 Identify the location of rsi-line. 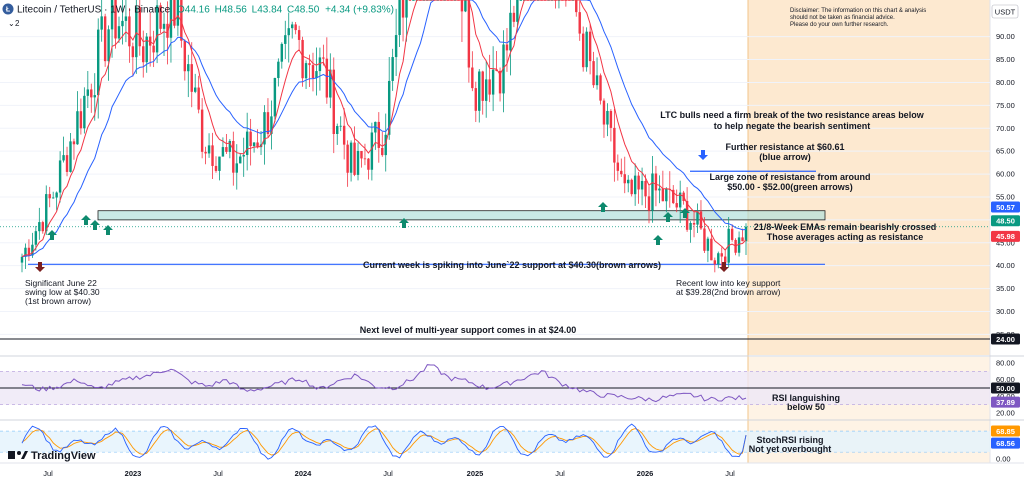
(384, 383).